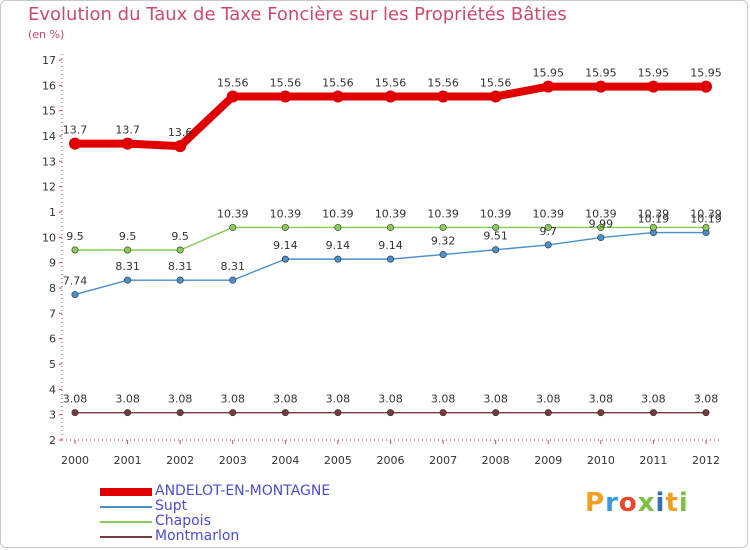 The width and height of the screenshot is (750, 550). What do you see at coordinates (49, 136) in the screenshot?
I see `y-tick-label: 14` at bounding box center [49, 136].